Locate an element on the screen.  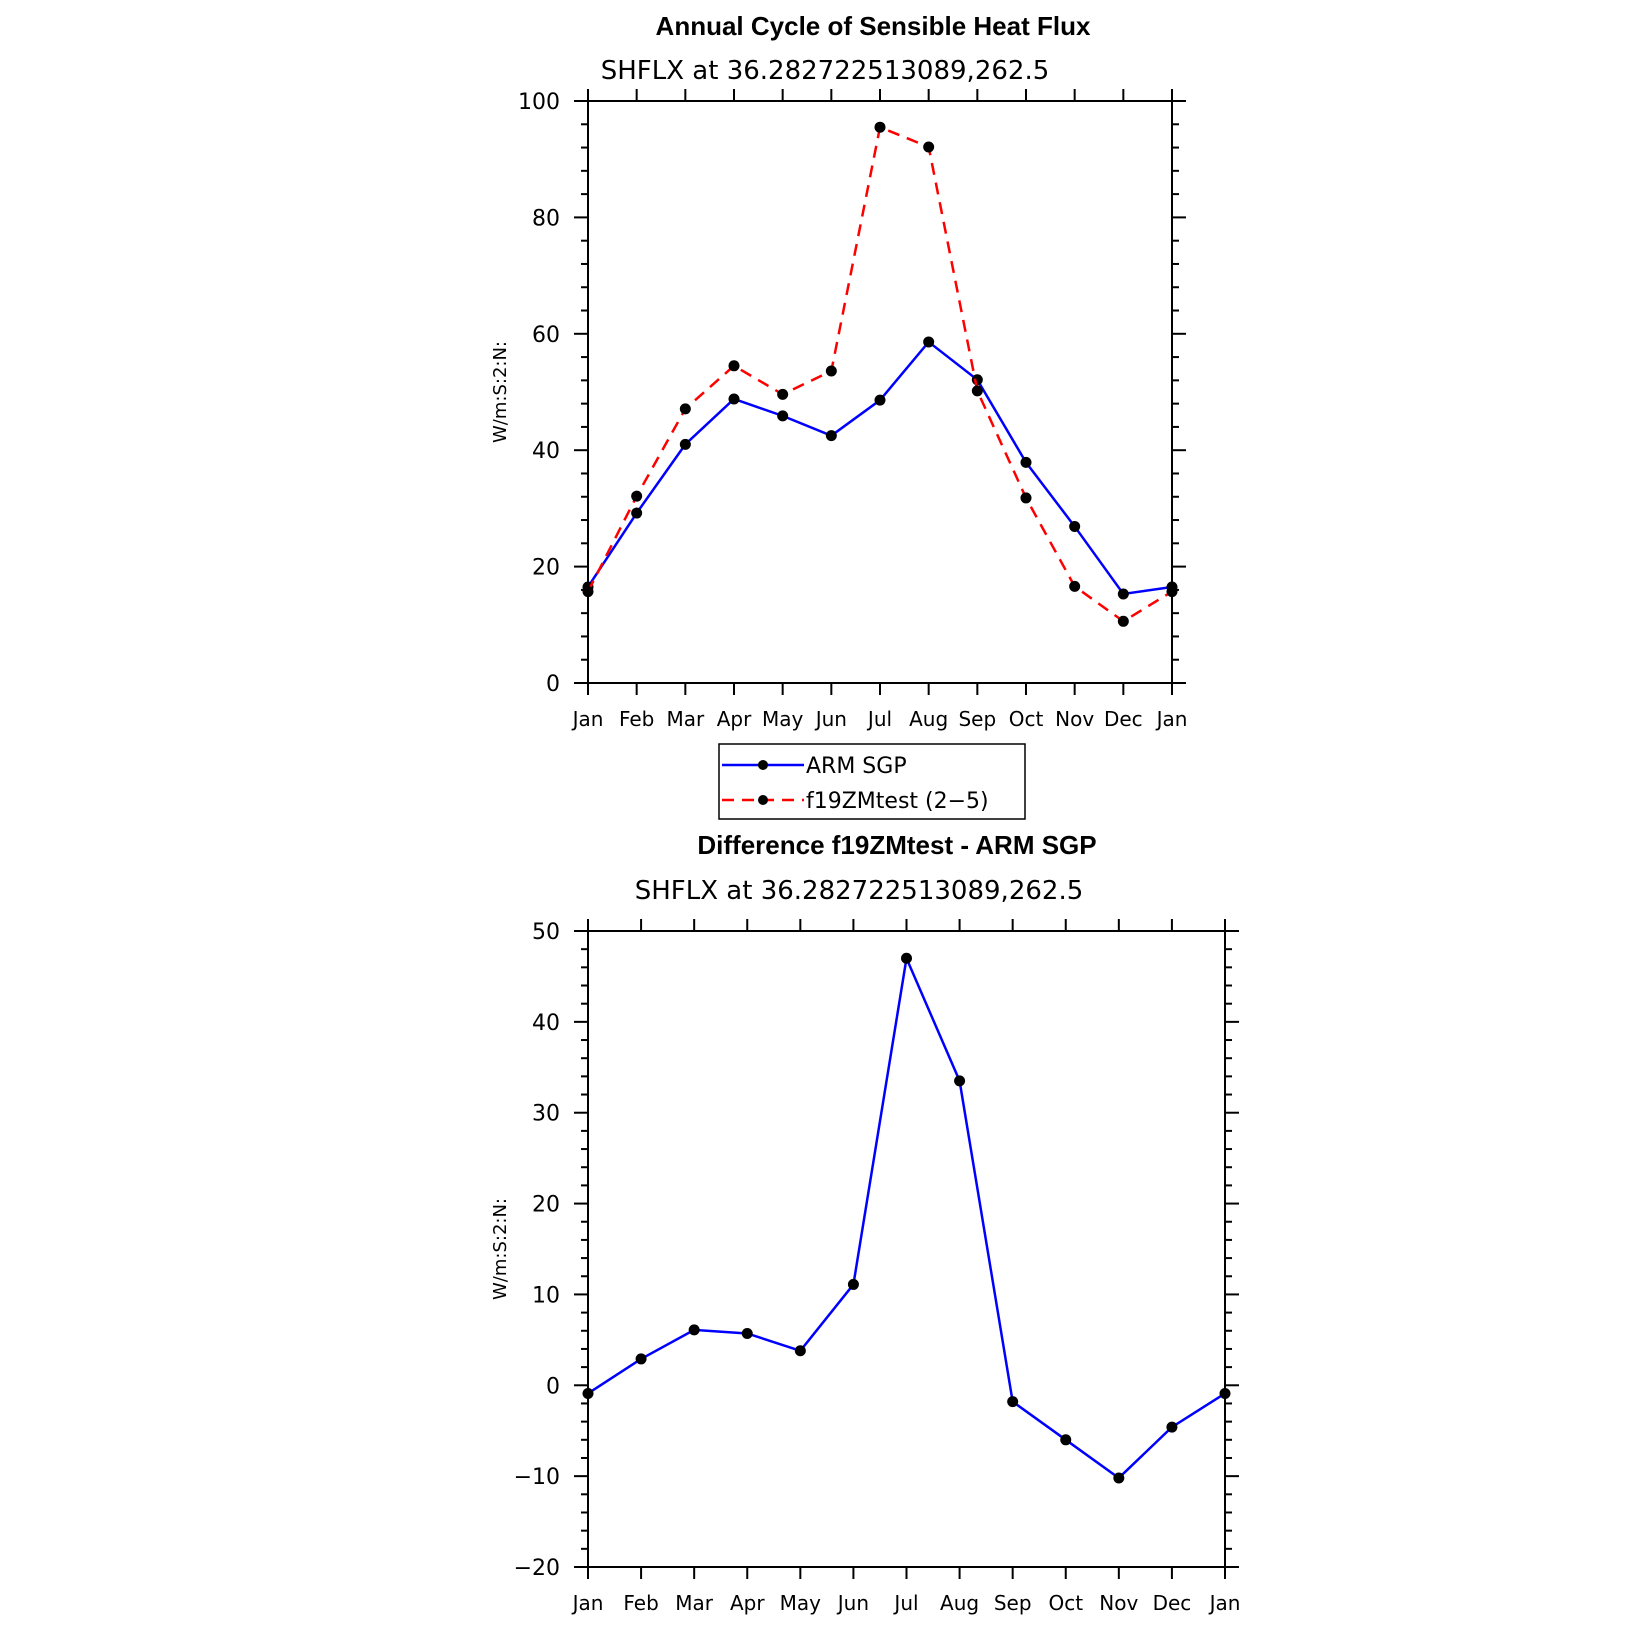
legend-entry-model: f19ZMtest (2−5) is located at coordinates (897, 801).